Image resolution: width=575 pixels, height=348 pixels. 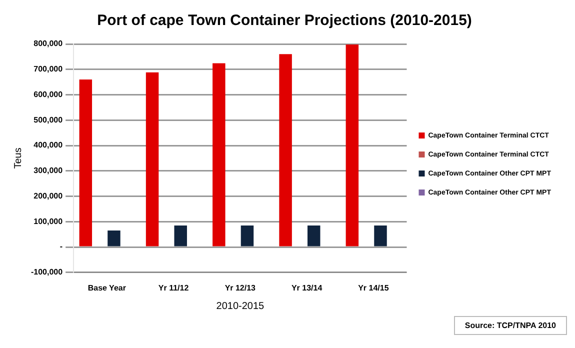 What do you see at coordinates (49, 94) in the screenshot?
I see `y-tick-label: 600,000` at bounding box center [49, 94].